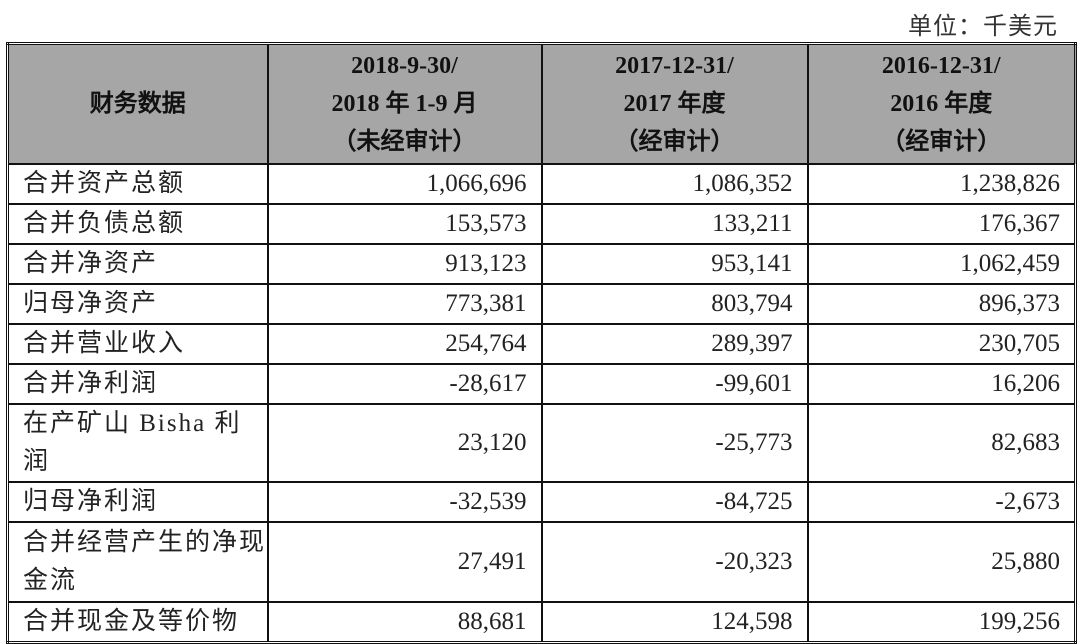 The height and width of the screenshot is (644, 1080). I want to click on row-label: 在产矿山 Bisha 利润, so click(137, 443).